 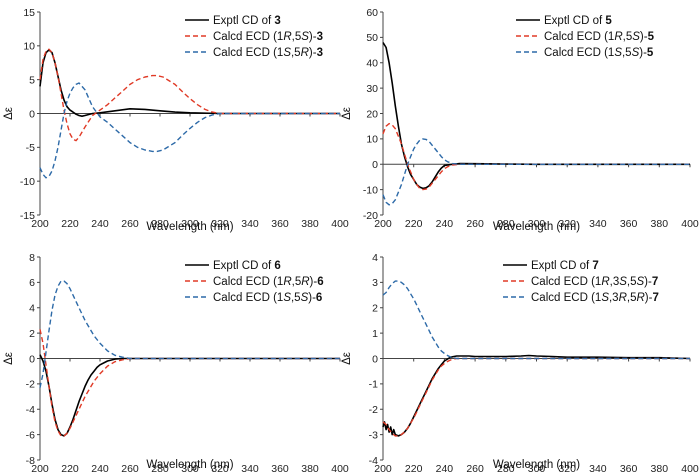 What do you see at coordinates (32, 258) in the screenshot?
I see `y-tick-label: 8` at bounding box center [32, 258].